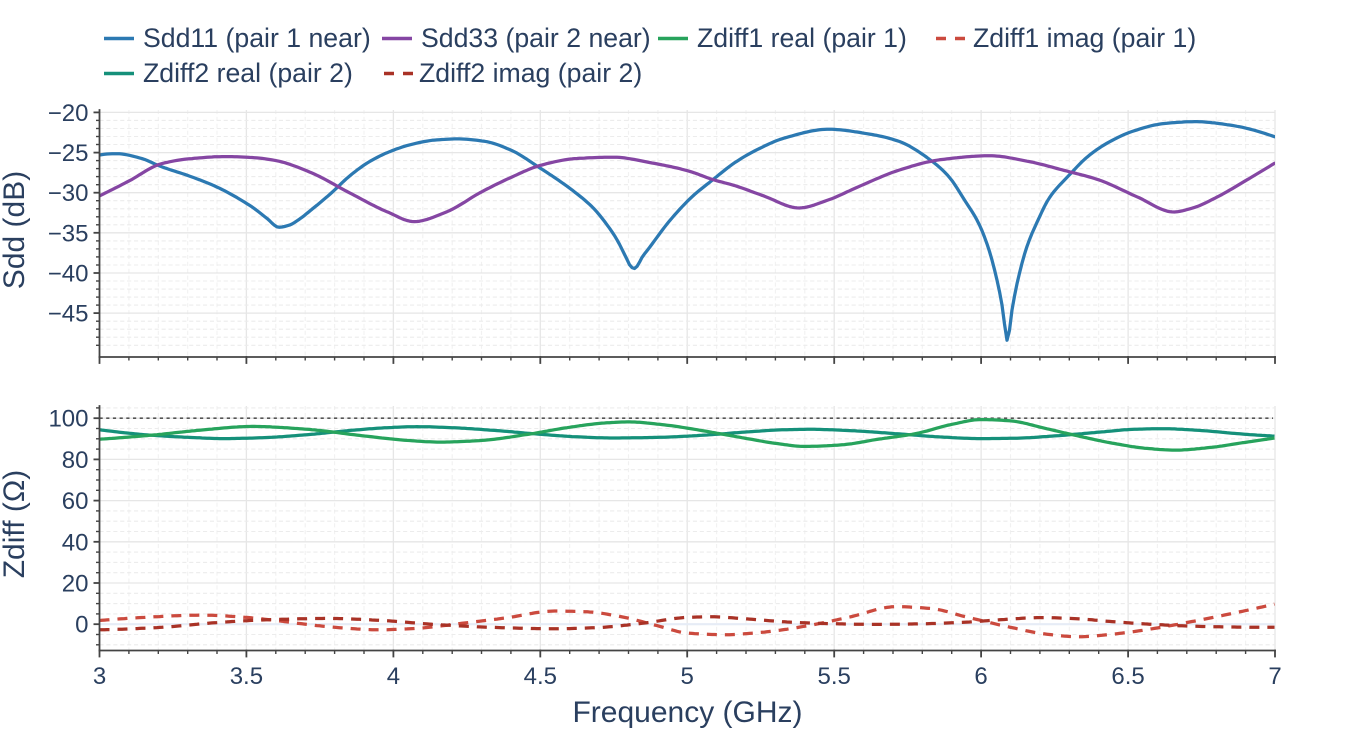 This screenshot has height=738, width=1365. I want to click on svg-text: 6.5, so click(1127, 676).